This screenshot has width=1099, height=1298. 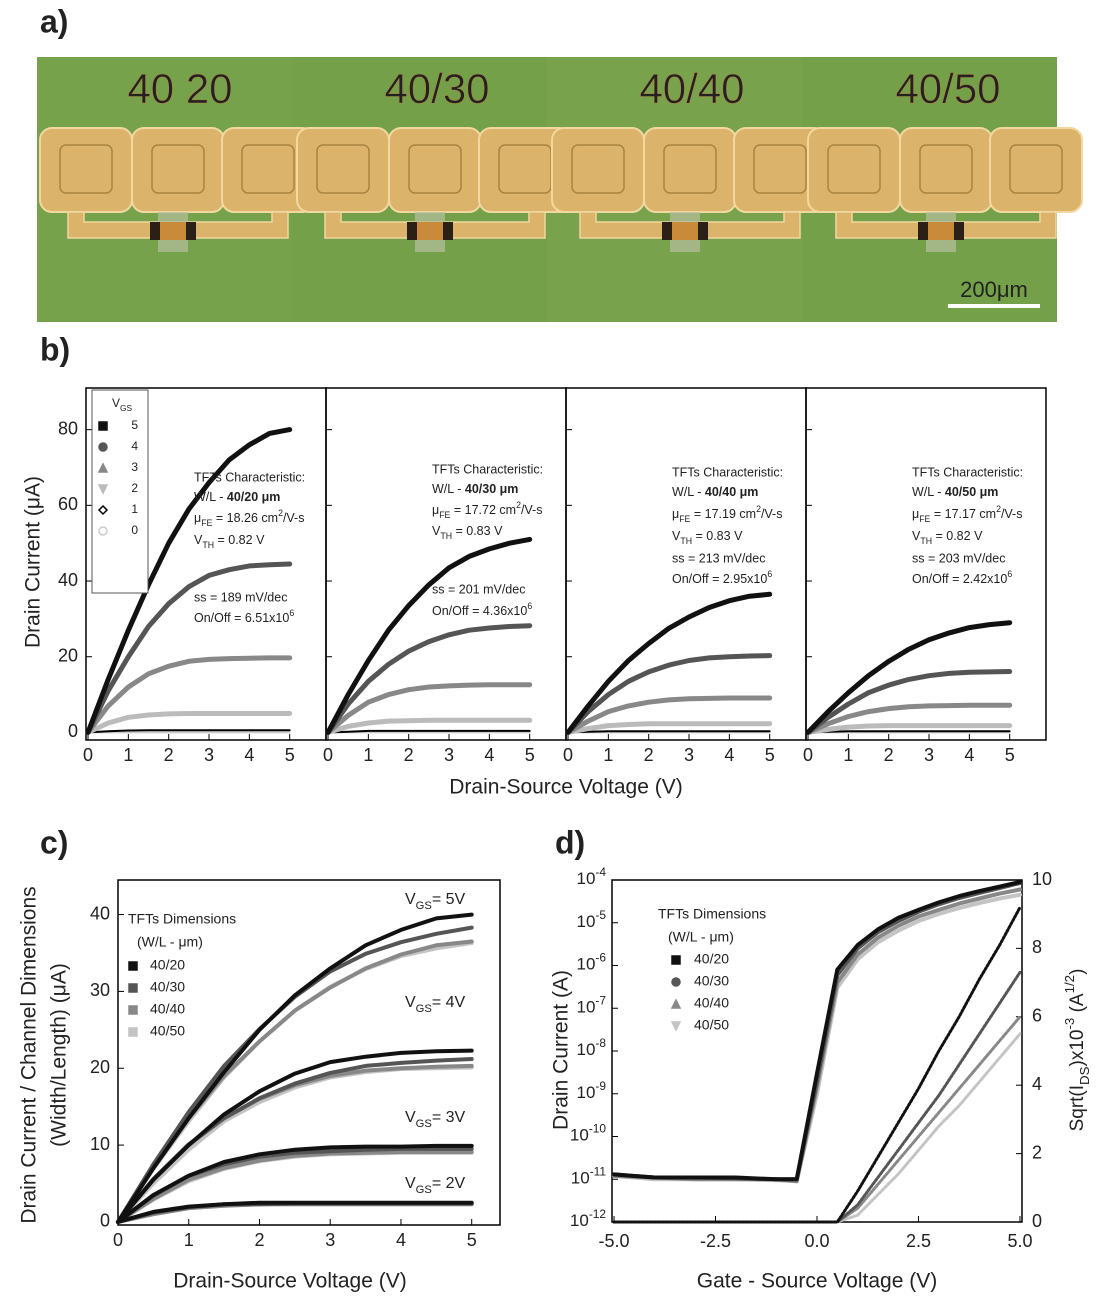 I want to click on annotation: W/L - 40/50 μm, so click(x=955, y=492).